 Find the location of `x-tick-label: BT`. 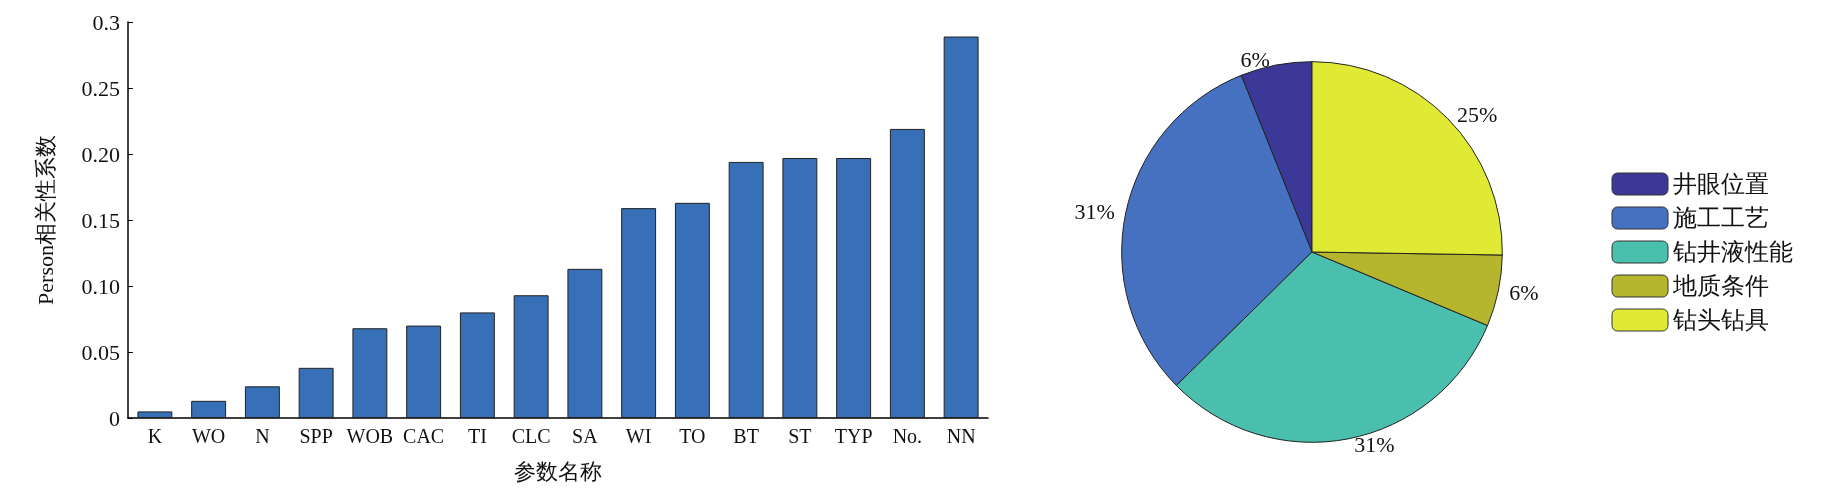

x-tick-label: BT is located at coordinates (746, 436).